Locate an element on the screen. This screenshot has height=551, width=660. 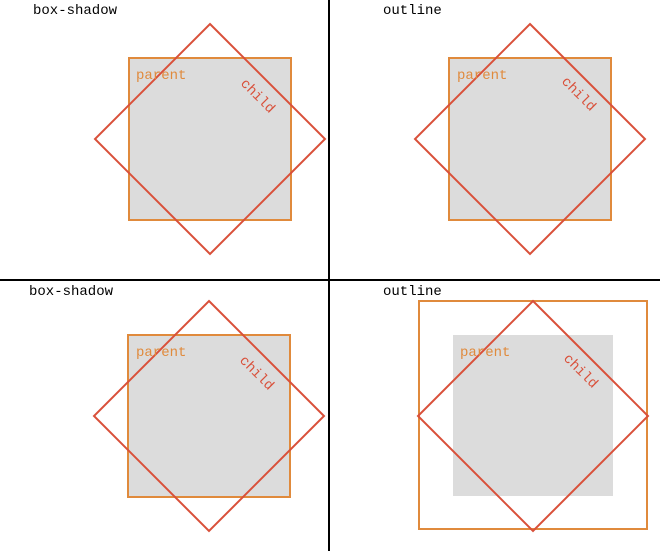
panel-2-parent-box is located at coordinates (530, 139).